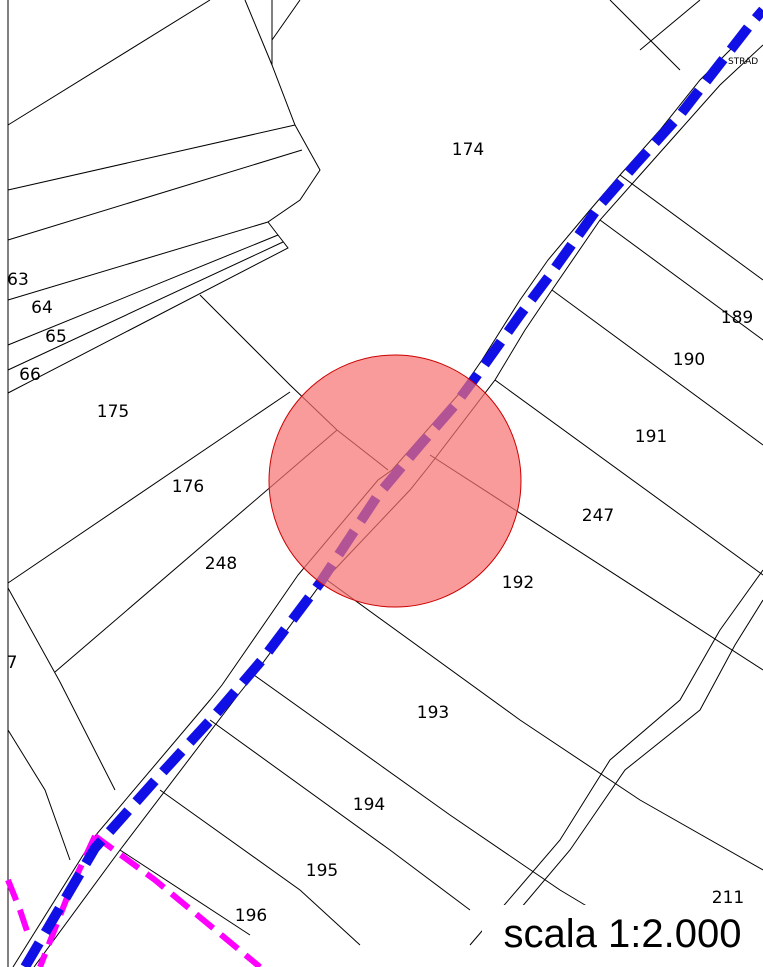 The height and width of the screenshot is (967, 763). What do you see at coordinates (518, 583) in the screenshot?
I see `parcel-label-192: 192` at bounding box center [518, 583].